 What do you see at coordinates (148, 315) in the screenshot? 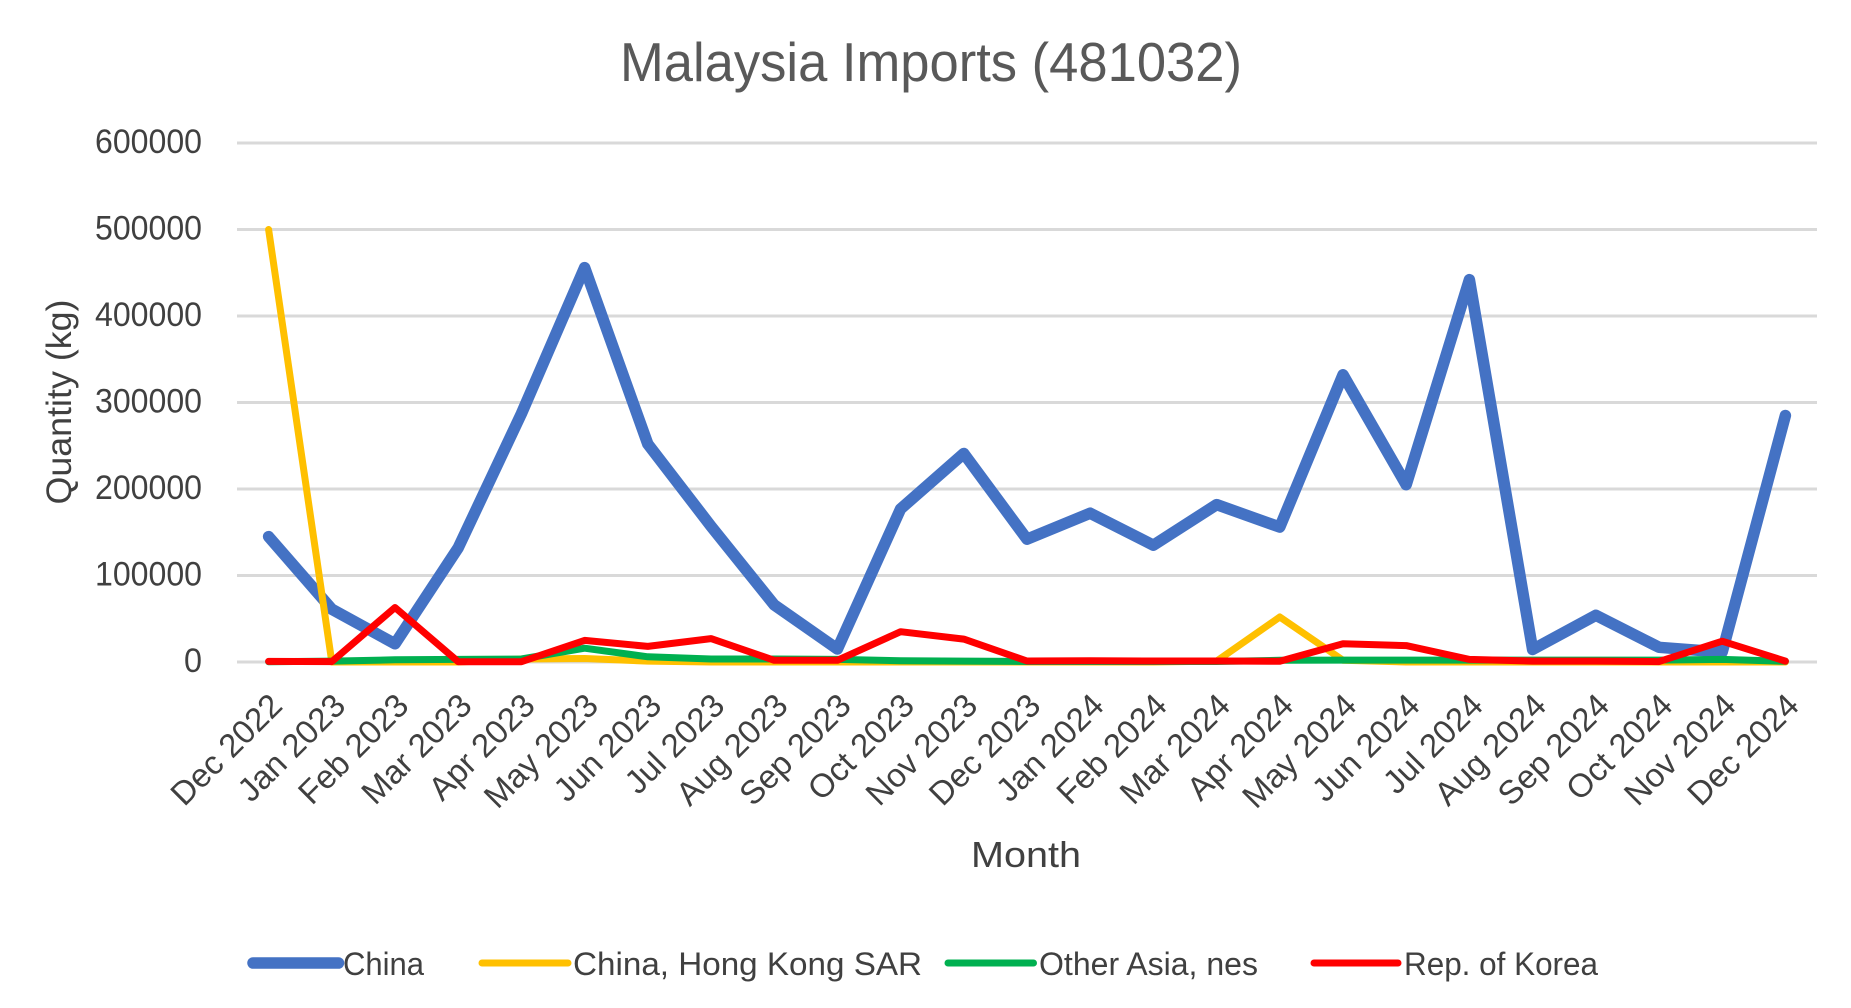
I see `svg-text: 400000` at bounding box center [148, 315].